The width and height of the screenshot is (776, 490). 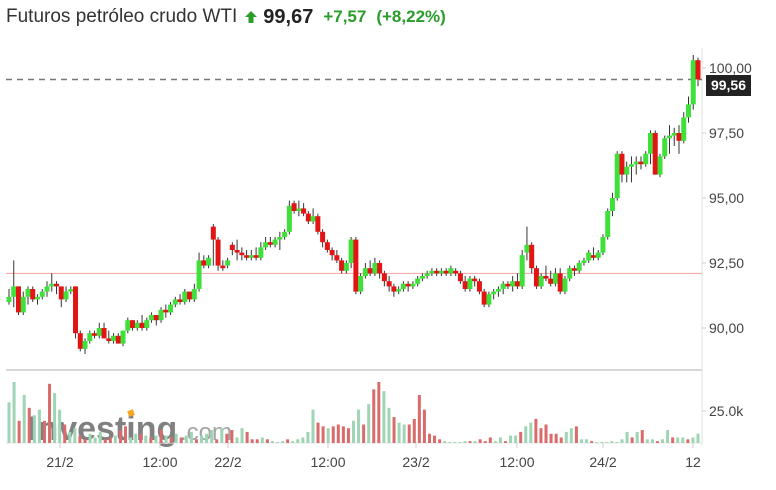 What do you see at coordinates (726, 133) in the screenshot?
I see `svg-text: 97,50` at bounding box center [726, 133].